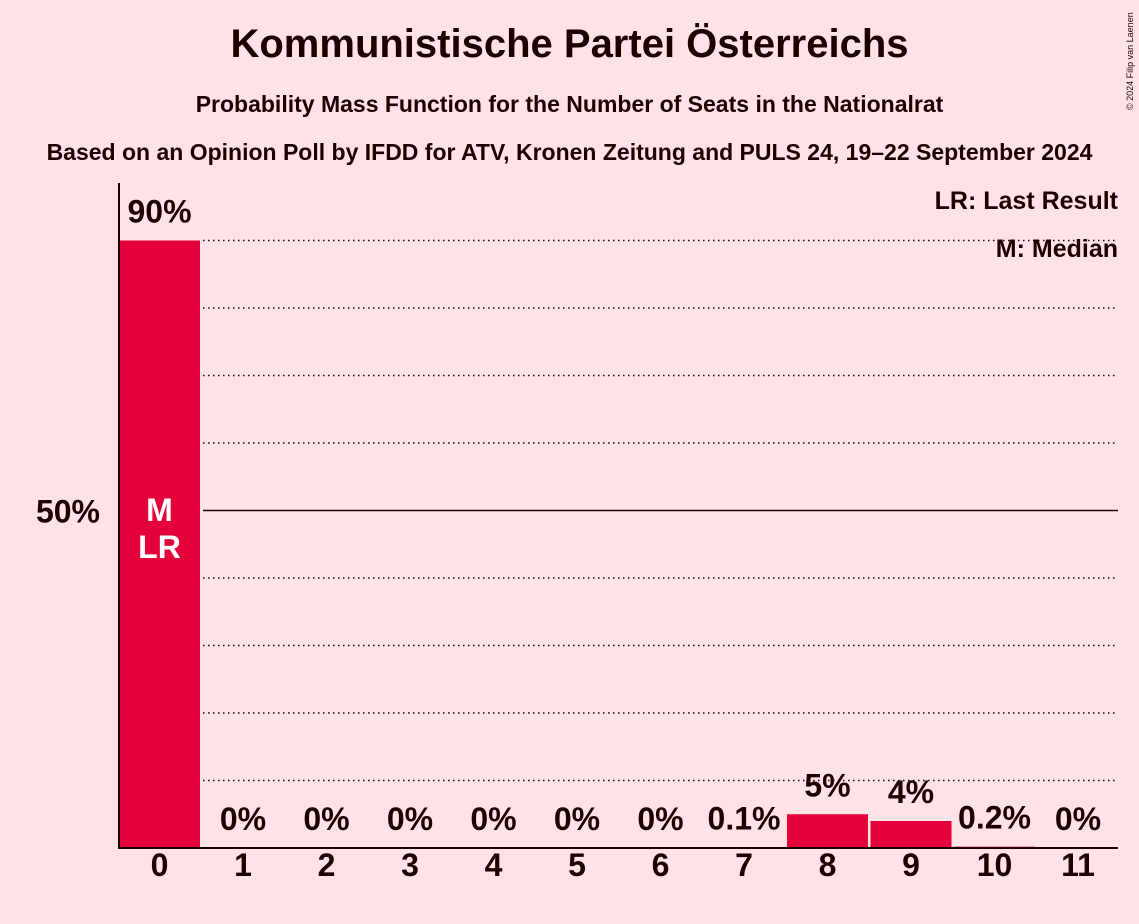  What do you see at coordinates (995, 865) in the screenshot?
I see `x-tick-label: 10` at bounding box center [995, 865].